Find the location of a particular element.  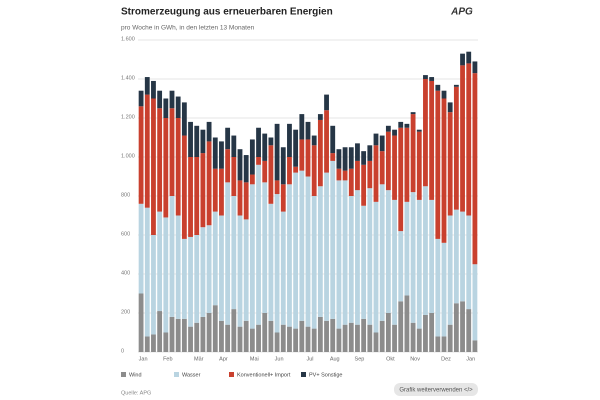

source: Quelle: APG is located at coordinates (136, 393).